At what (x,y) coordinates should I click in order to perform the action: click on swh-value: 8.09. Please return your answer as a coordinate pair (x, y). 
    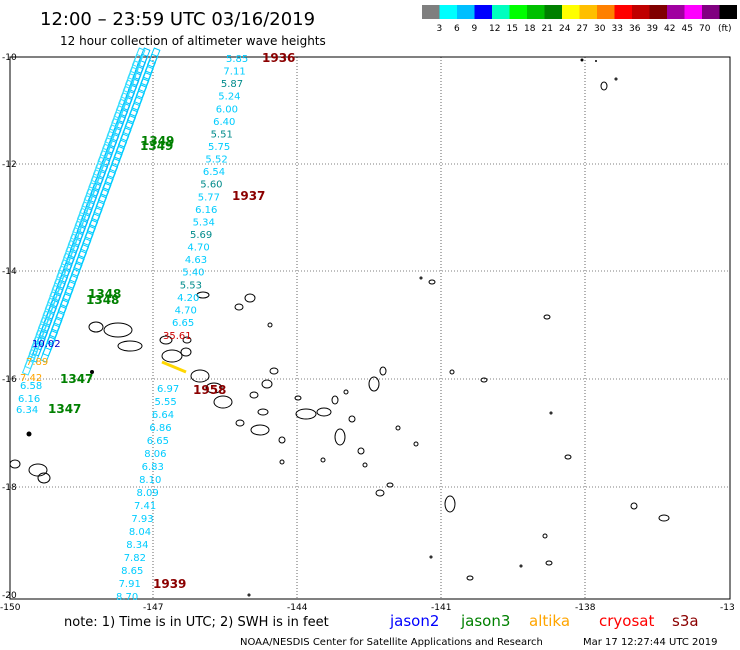
    Looking at the image, I should click on (148, 493).